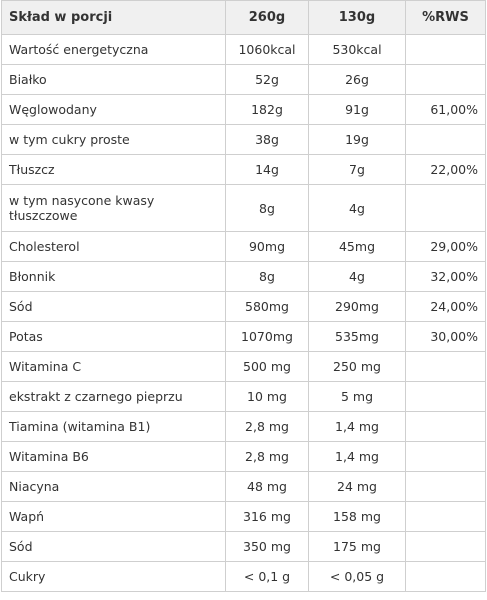 This screenshot has height=600, width=487. Describe the element at coordinates (267, 109) in the screenshot. I see `table-cell: 182g` at that location.